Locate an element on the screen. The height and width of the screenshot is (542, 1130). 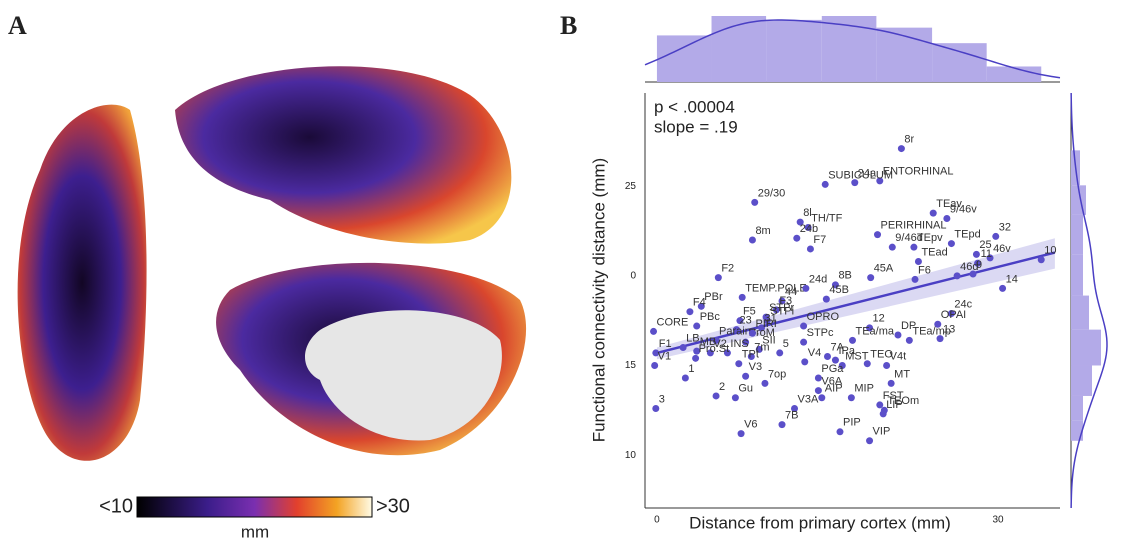
x-tick-label: 0 is located at coordinates (657, 520).